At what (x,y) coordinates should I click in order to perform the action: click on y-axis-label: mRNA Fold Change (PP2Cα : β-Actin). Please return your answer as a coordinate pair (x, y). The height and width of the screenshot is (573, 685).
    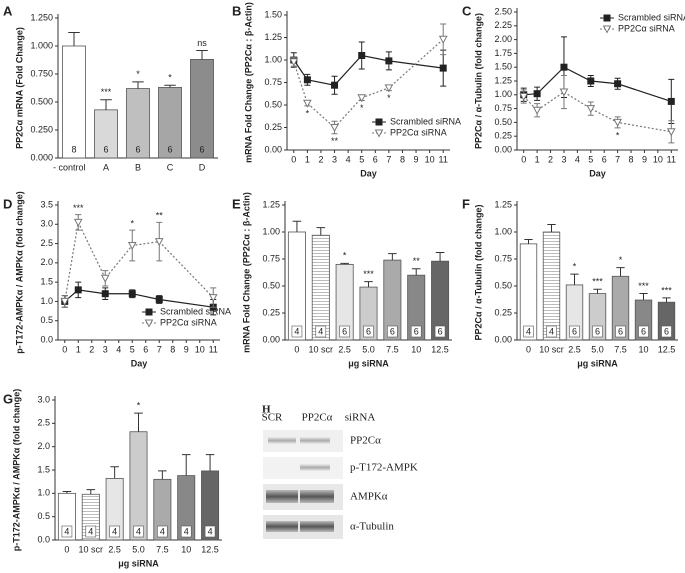
    Looking at the image, I should click on (246, 272).